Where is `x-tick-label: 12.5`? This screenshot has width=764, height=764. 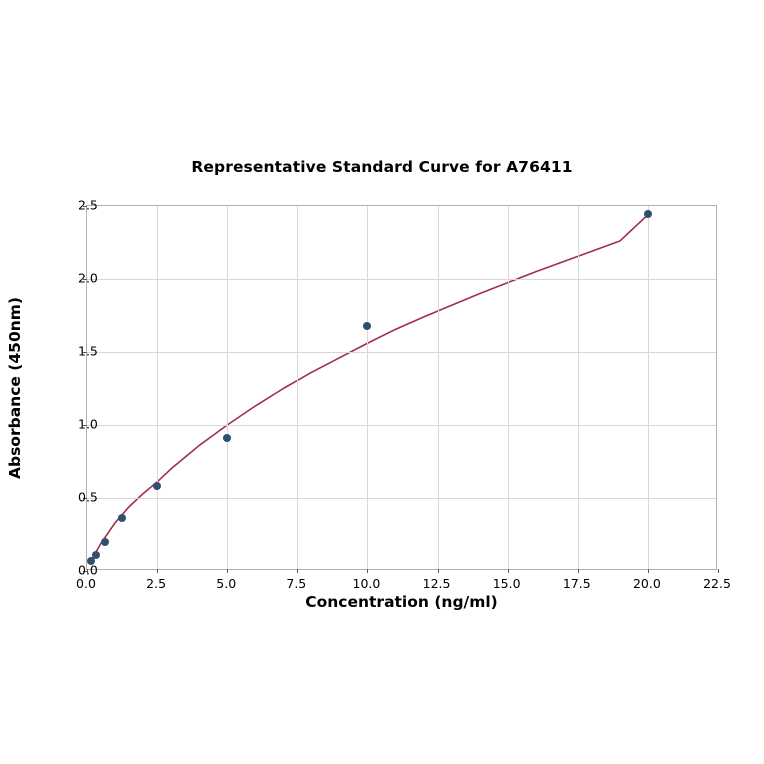 x-tick-label: 12.5 is located at coordinates (436, 583).